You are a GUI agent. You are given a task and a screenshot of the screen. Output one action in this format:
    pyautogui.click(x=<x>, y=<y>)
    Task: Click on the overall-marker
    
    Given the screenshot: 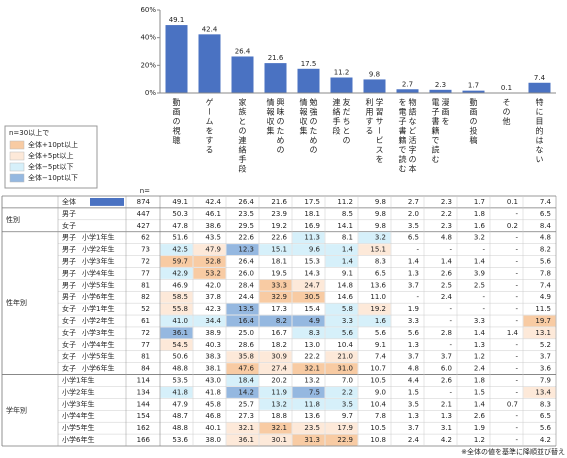 What is the action you would take?
    pyautogui.click(x=107, y=202)
    